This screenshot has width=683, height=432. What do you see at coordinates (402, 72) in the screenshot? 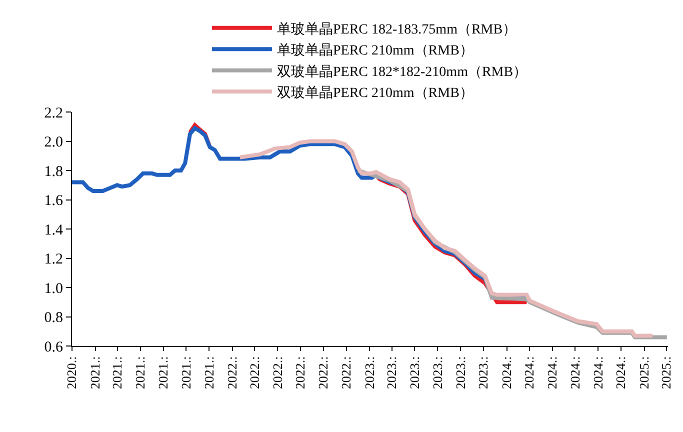
I see `legend-label: 双玻单晶PERC 182*182-210mm（RMB）` at bounding box center [402, 72].